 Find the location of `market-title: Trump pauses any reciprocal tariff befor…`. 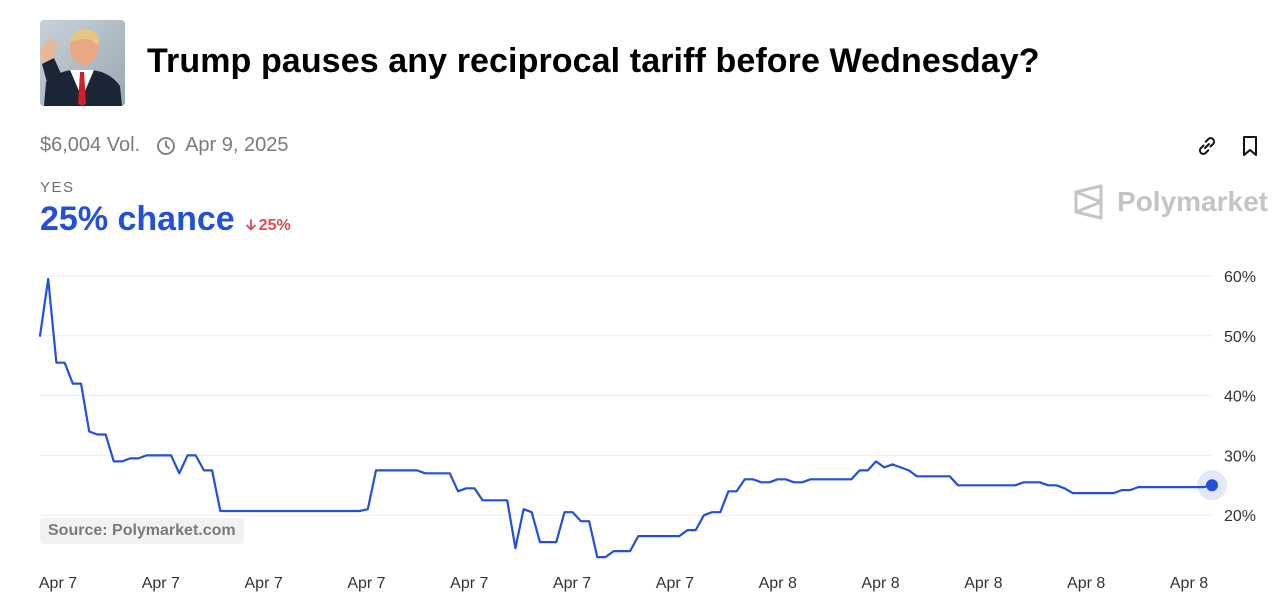

market-title: Trump pauses any reciprocal tariff befor… is located at coordinates (593, 61).